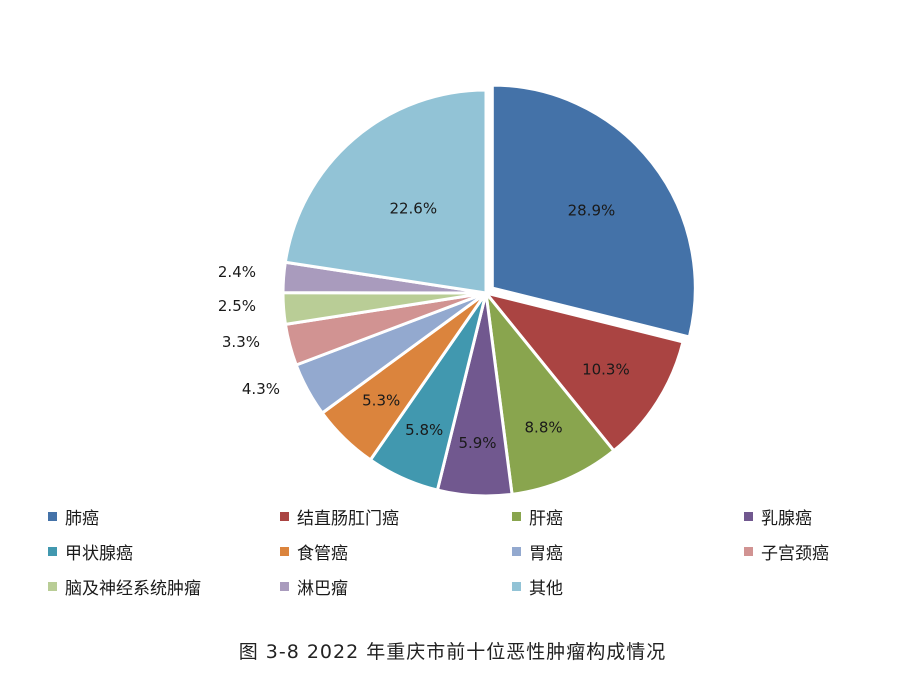  I want to click on slice-label: 10.3%, so click(606, 369).